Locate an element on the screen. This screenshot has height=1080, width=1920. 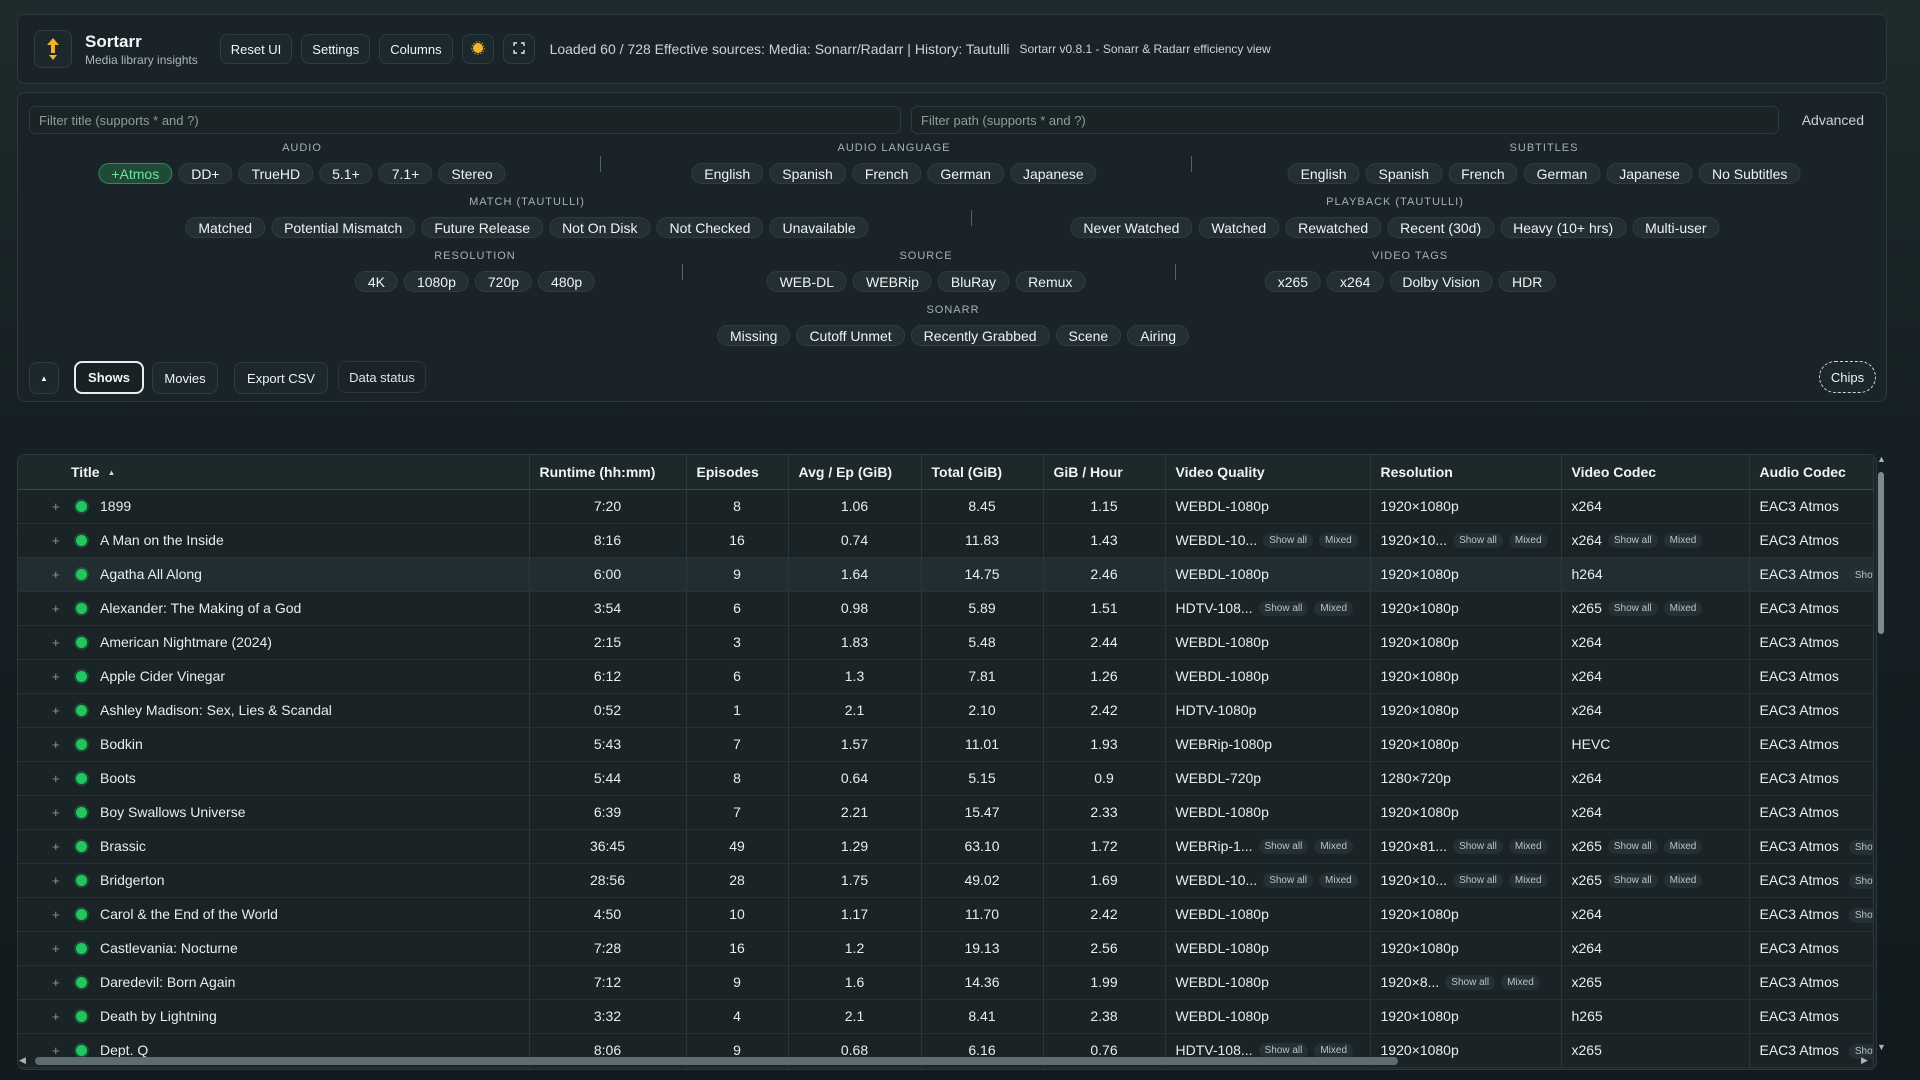
scroll-right-arrow-icon: ▶ is located at coordinates (1864, 1060).